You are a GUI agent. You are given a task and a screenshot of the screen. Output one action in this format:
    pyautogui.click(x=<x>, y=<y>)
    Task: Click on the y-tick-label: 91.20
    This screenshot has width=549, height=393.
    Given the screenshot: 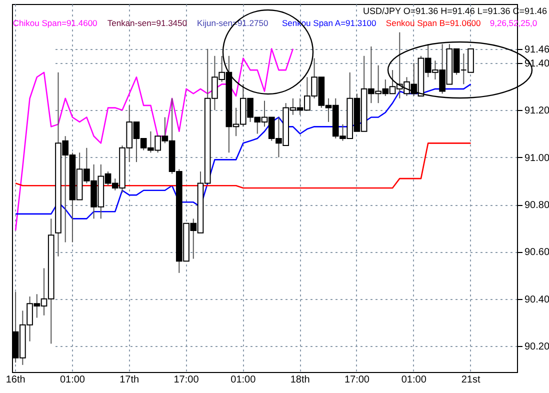 What is the action you would take?
    pyautogui.click(x=536, y=111)
    